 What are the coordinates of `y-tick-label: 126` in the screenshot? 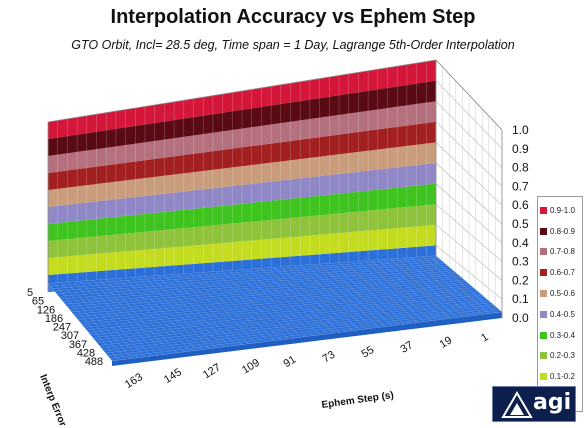 It's located at (46, 310).